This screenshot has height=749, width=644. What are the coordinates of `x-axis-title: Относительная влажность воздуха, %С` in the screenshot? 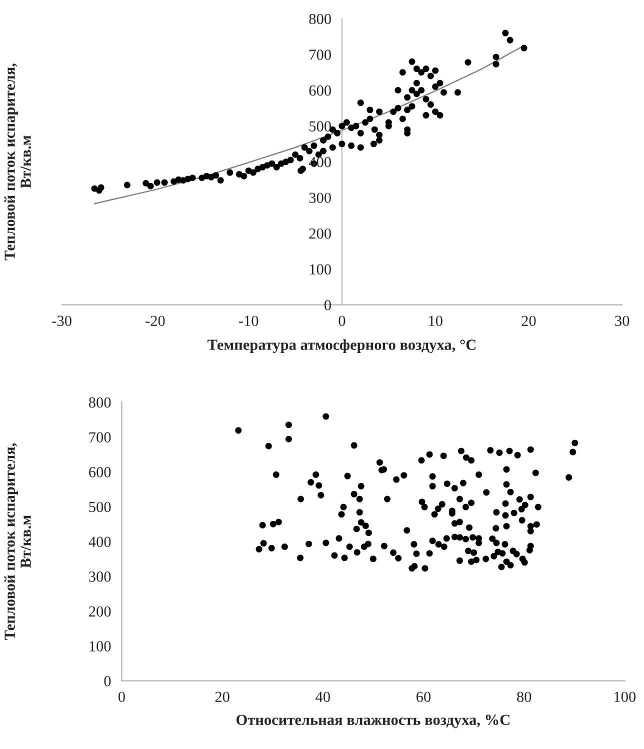 It's located at (373, 721).